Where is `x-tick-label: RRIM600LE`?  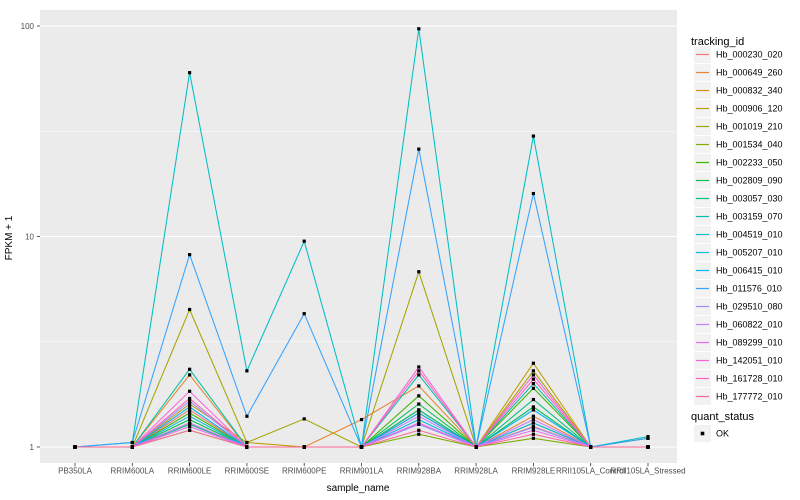
x-tick-label: RRIM600LE is located at coordinates (190, 471).